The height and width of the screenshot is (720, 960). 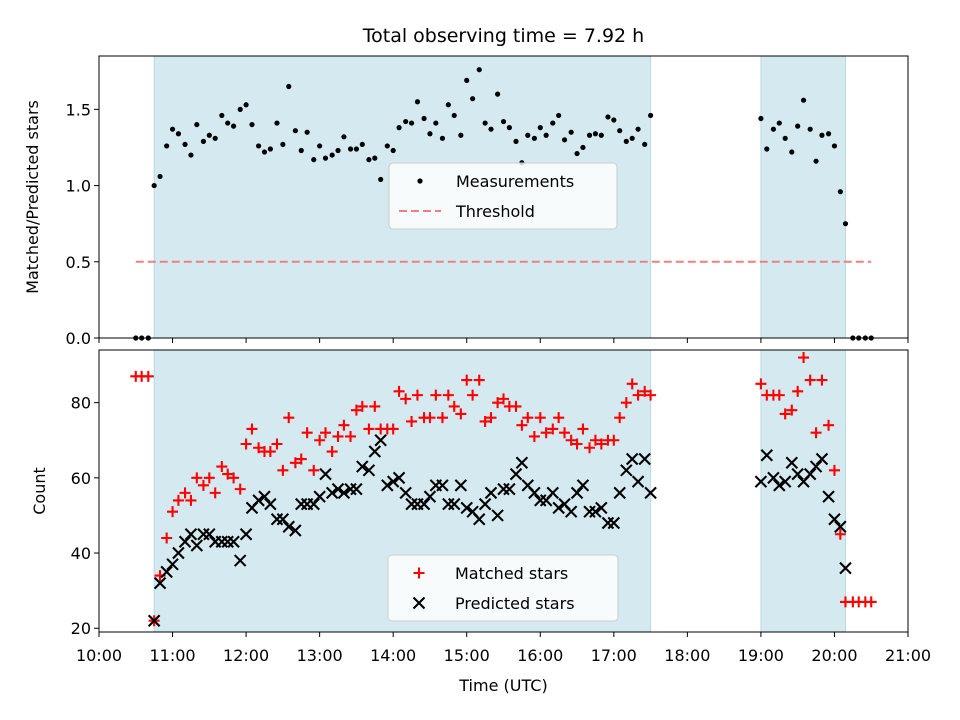 What do you see at coordinates (99, 655) in the screenshot?
I see `x-tick-label: 10:00` at bounding box center [99, 655].